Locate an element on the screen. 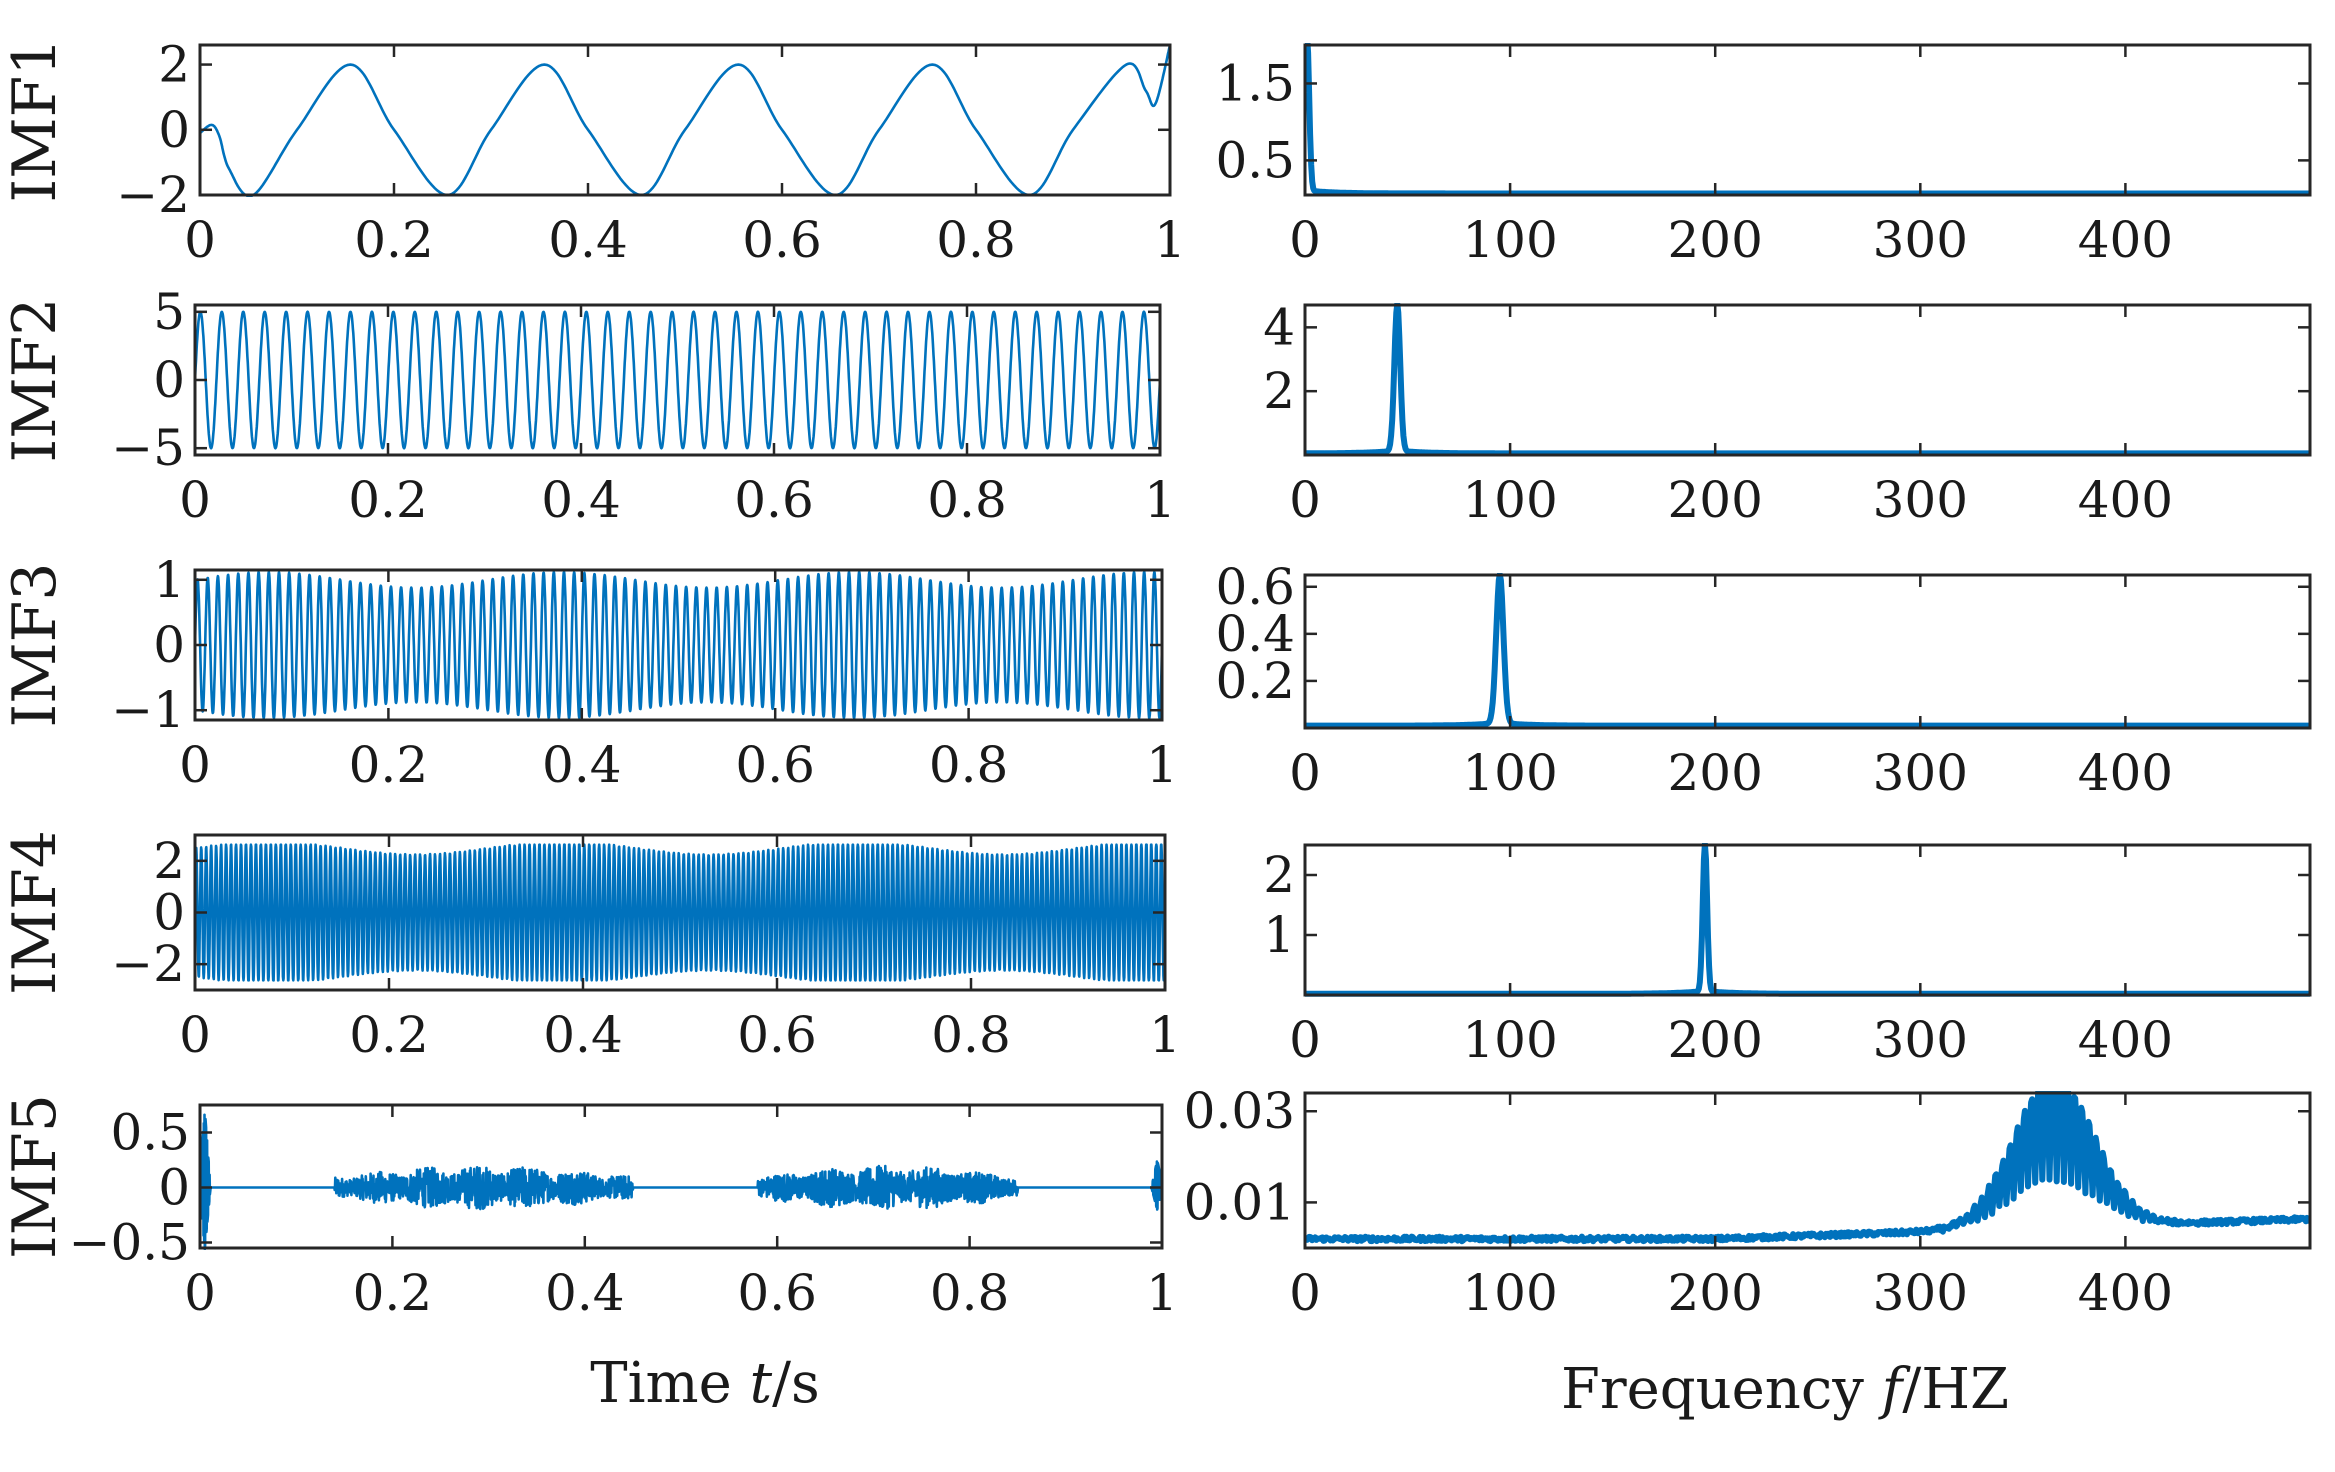  imf4-time-xtick-label: 1 is located at coordinates (1165, 1035).